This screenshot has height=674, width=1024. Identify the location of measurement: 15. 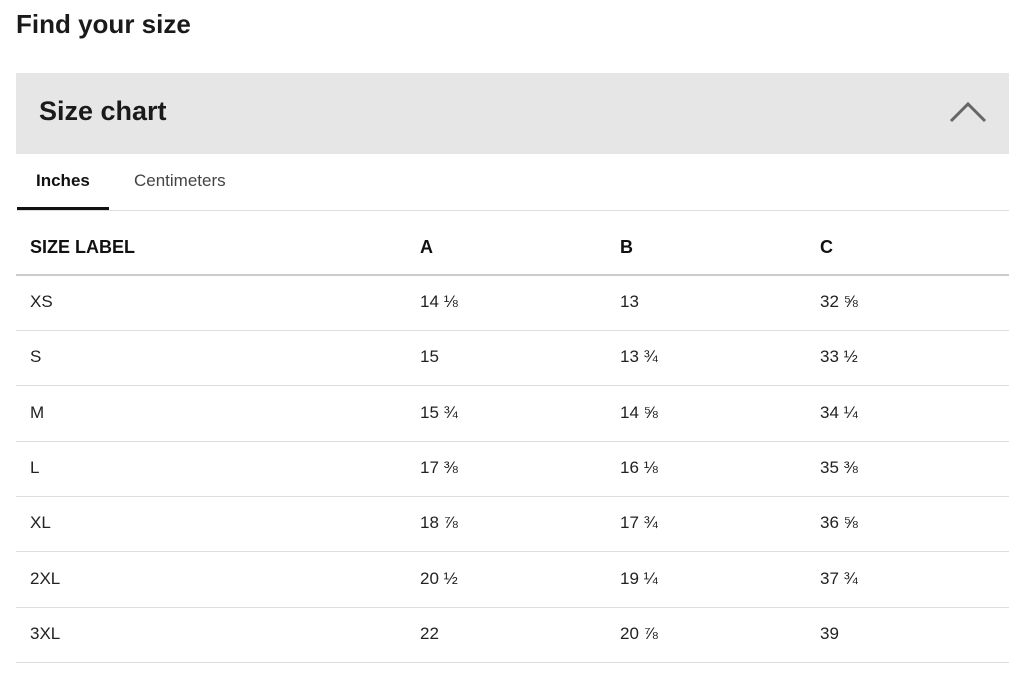
(429, 357).